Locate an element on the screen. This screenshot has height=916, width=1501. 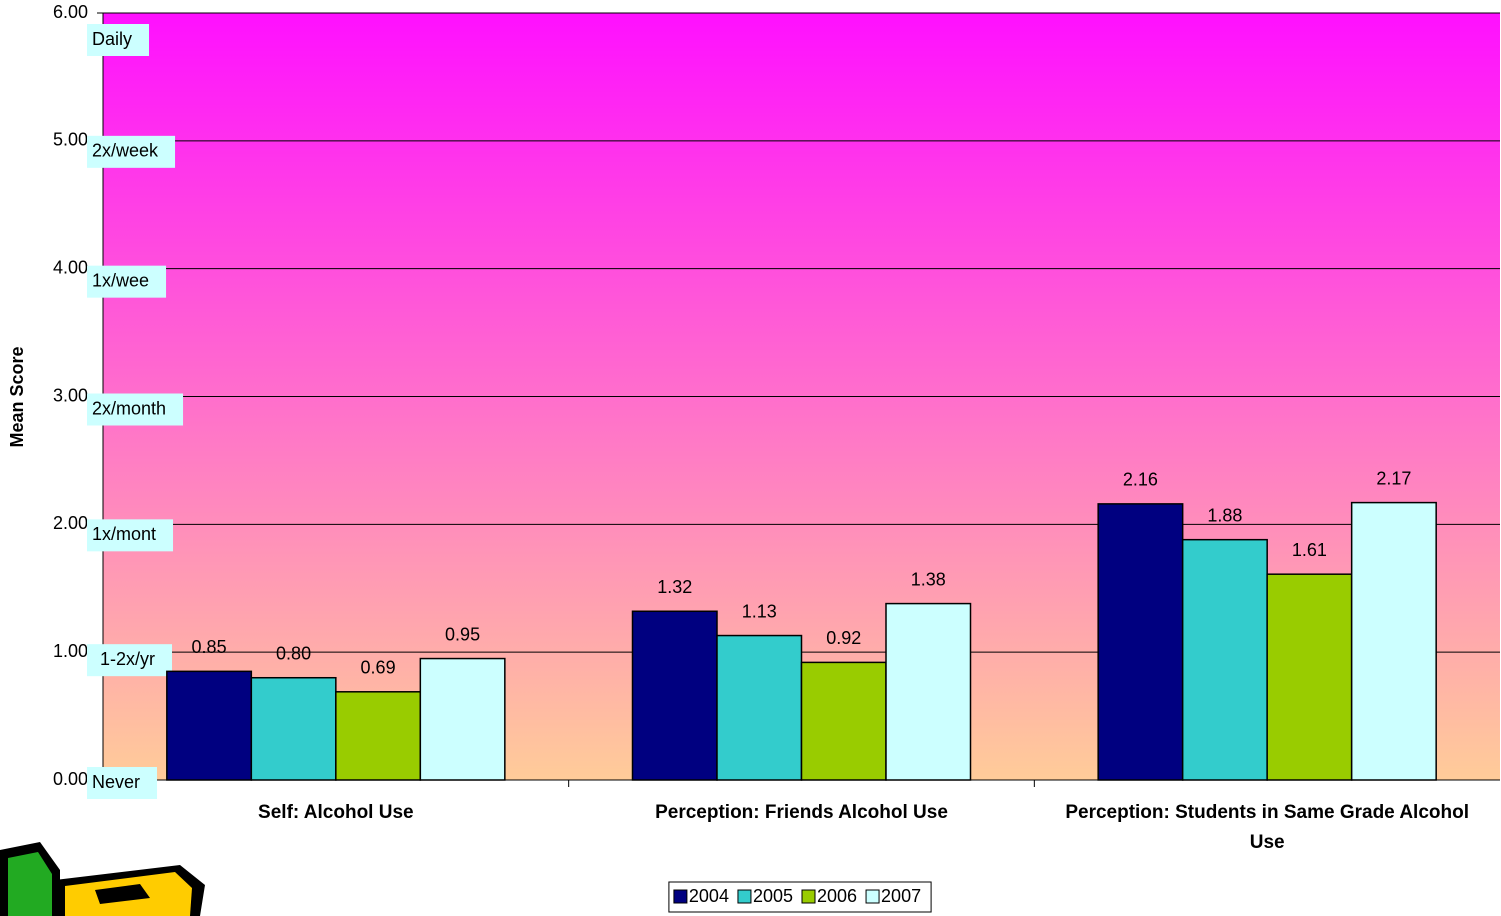
y-tick-label: 3.00 is located at coordinates (70, 395).